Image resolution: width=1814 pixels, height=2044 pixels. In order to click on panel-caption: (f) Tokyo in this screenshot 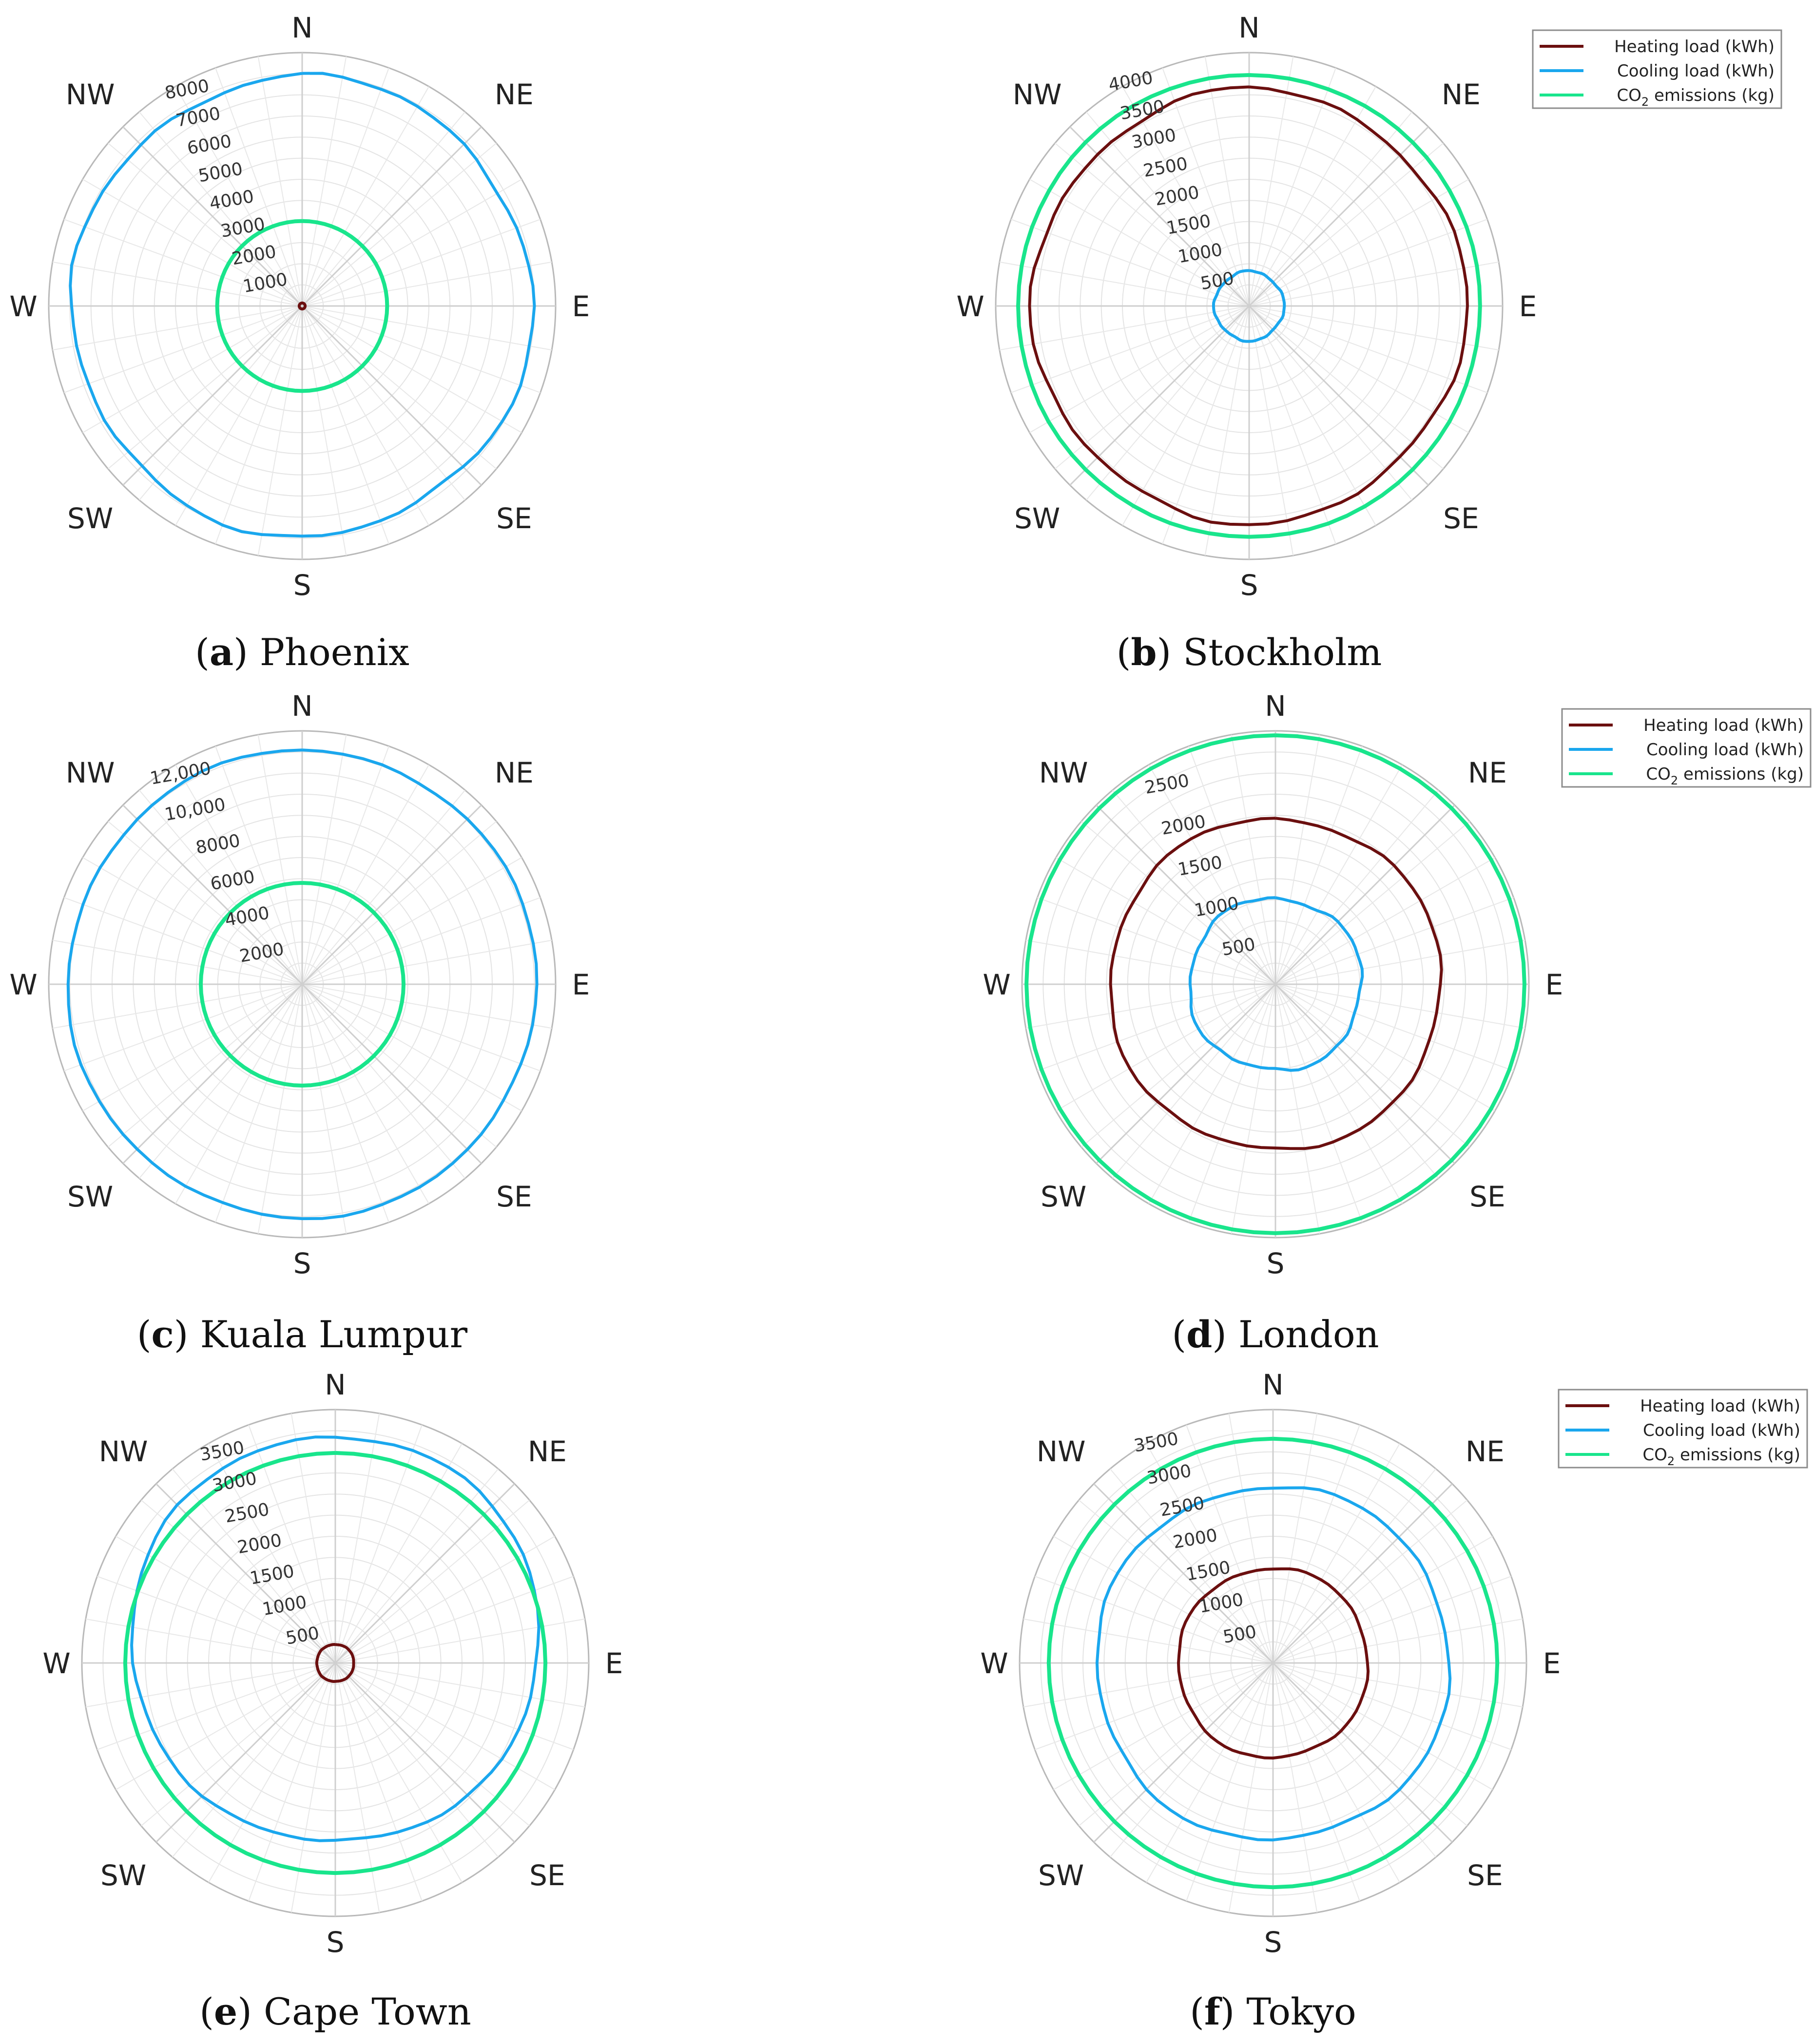, I will do `click(1273, 2011)`.